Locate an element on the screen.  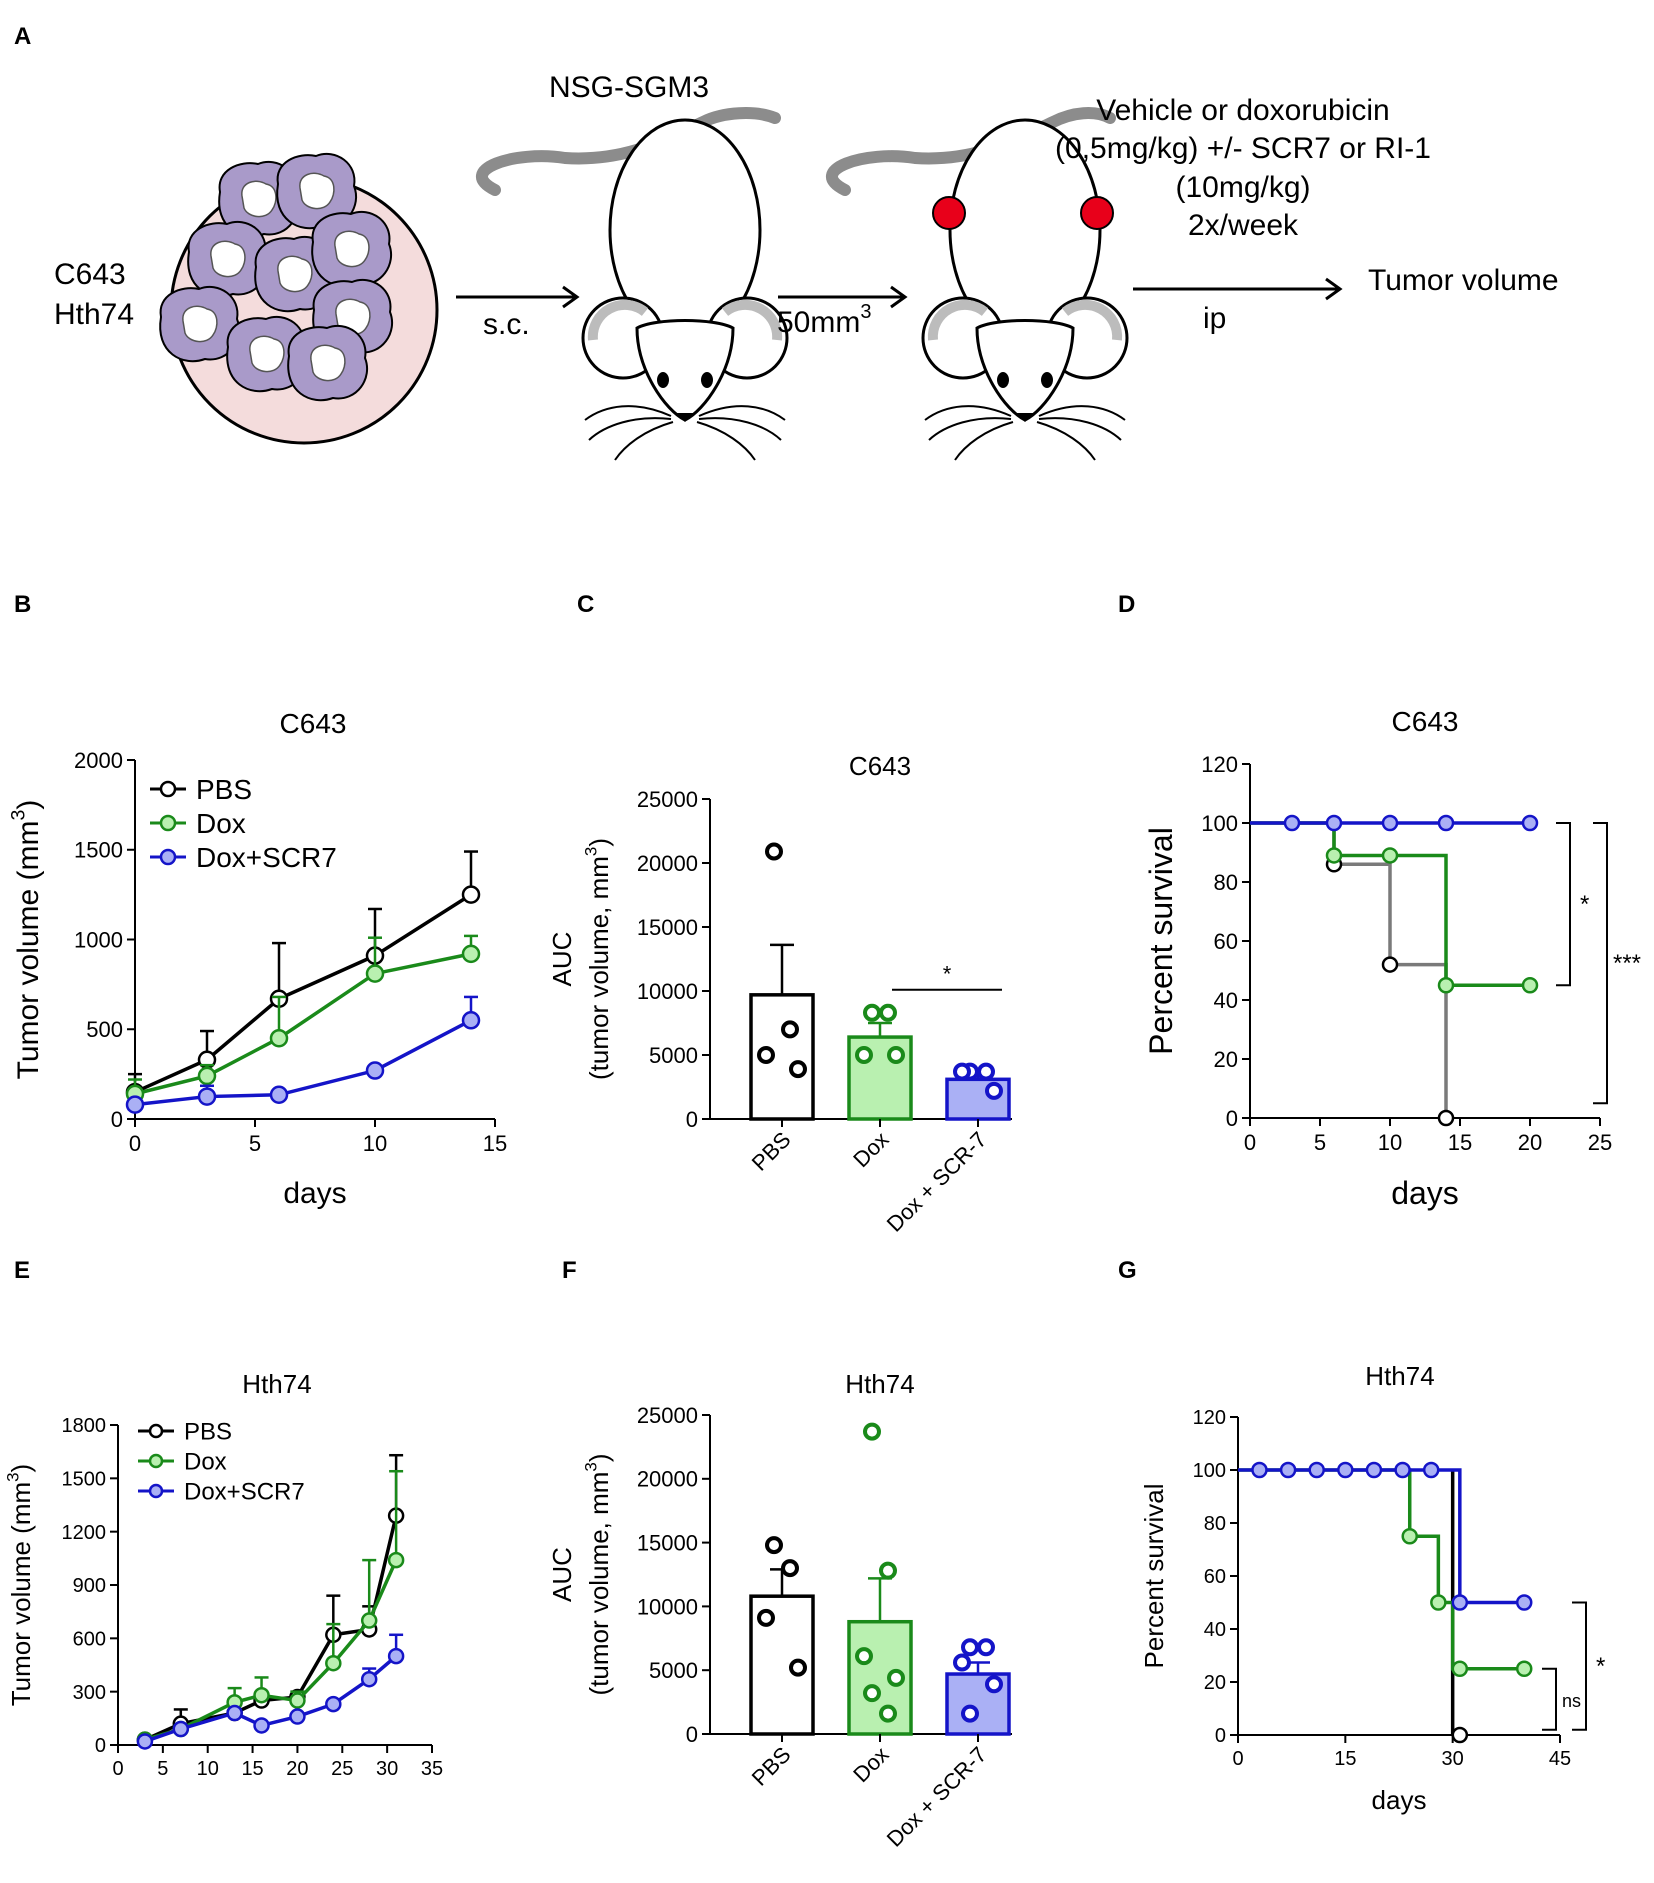
cell-dish is located at coordinates (299, 299).